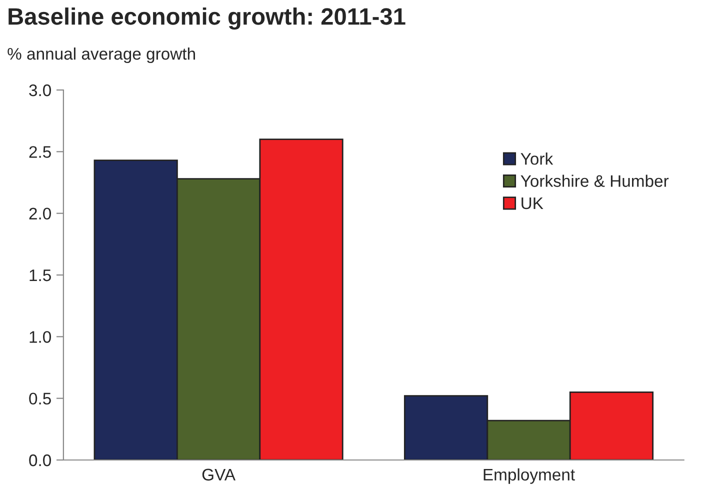  Describe the element at coordinates (207, 19) in the screenshot. I see `chart-title: Baseline economic growth: 2011-31` at that location.